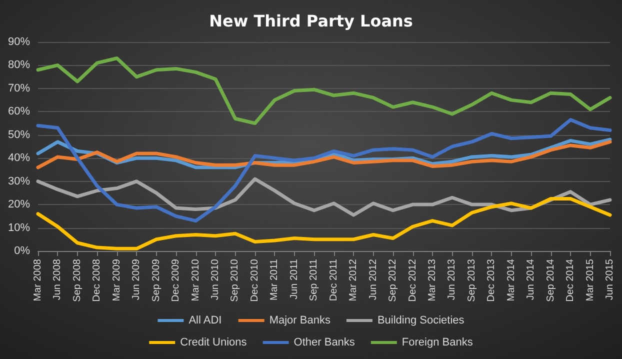  What do you see at coordinates (22, 251) in the screenshot?
I see `y-tick-label: 0%` at bounding box center [22, 251].